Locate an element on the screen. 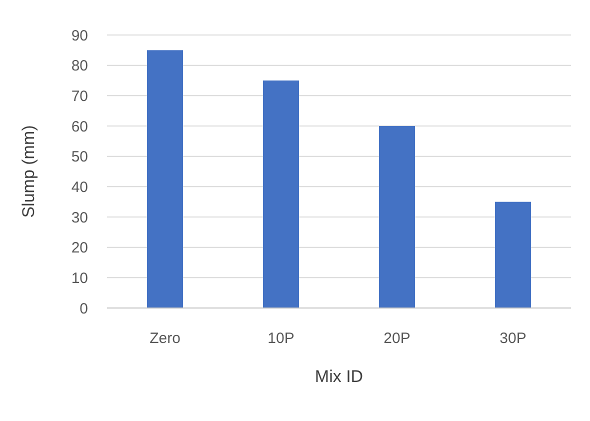 The width and height of the screenshot is (590, 421). y-tick-label: 20 is located at coordinates (79, 248).